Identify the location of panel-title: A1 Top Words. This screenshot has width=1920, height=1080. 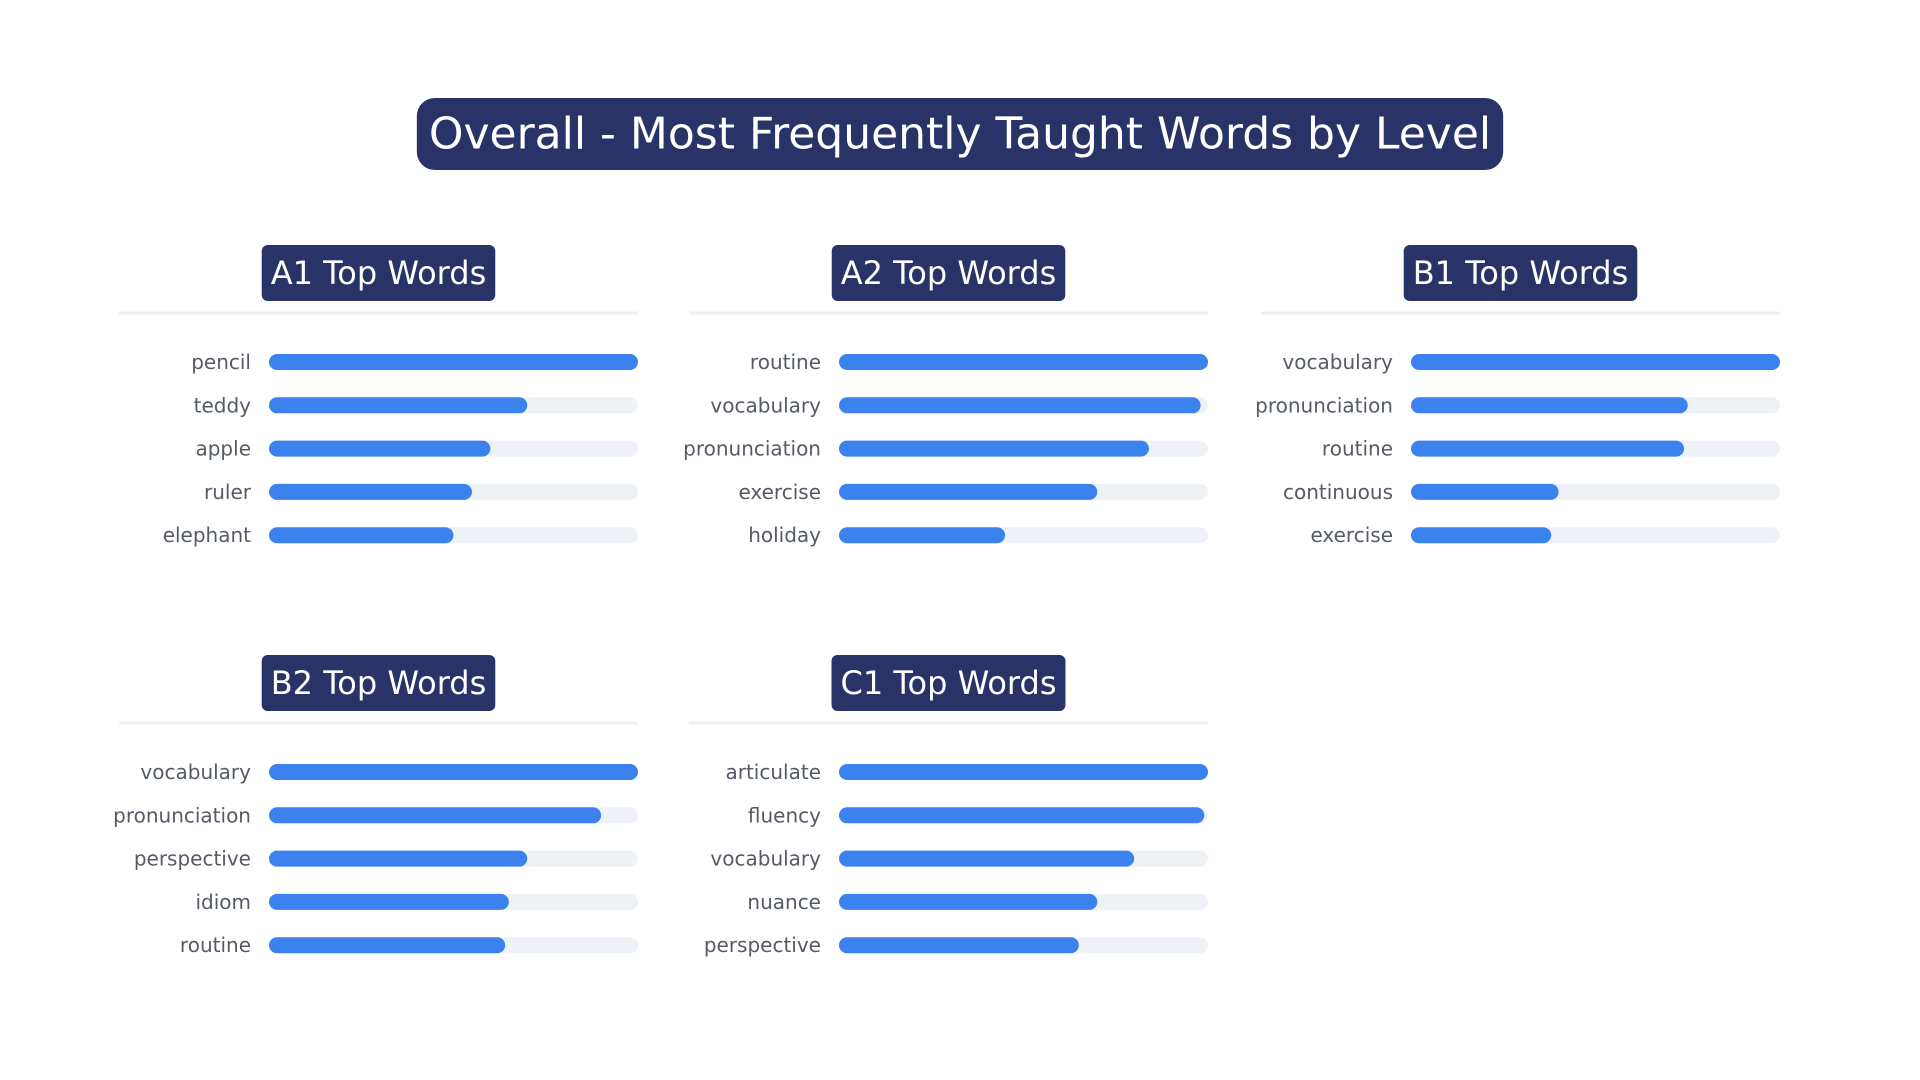
(379, 273).